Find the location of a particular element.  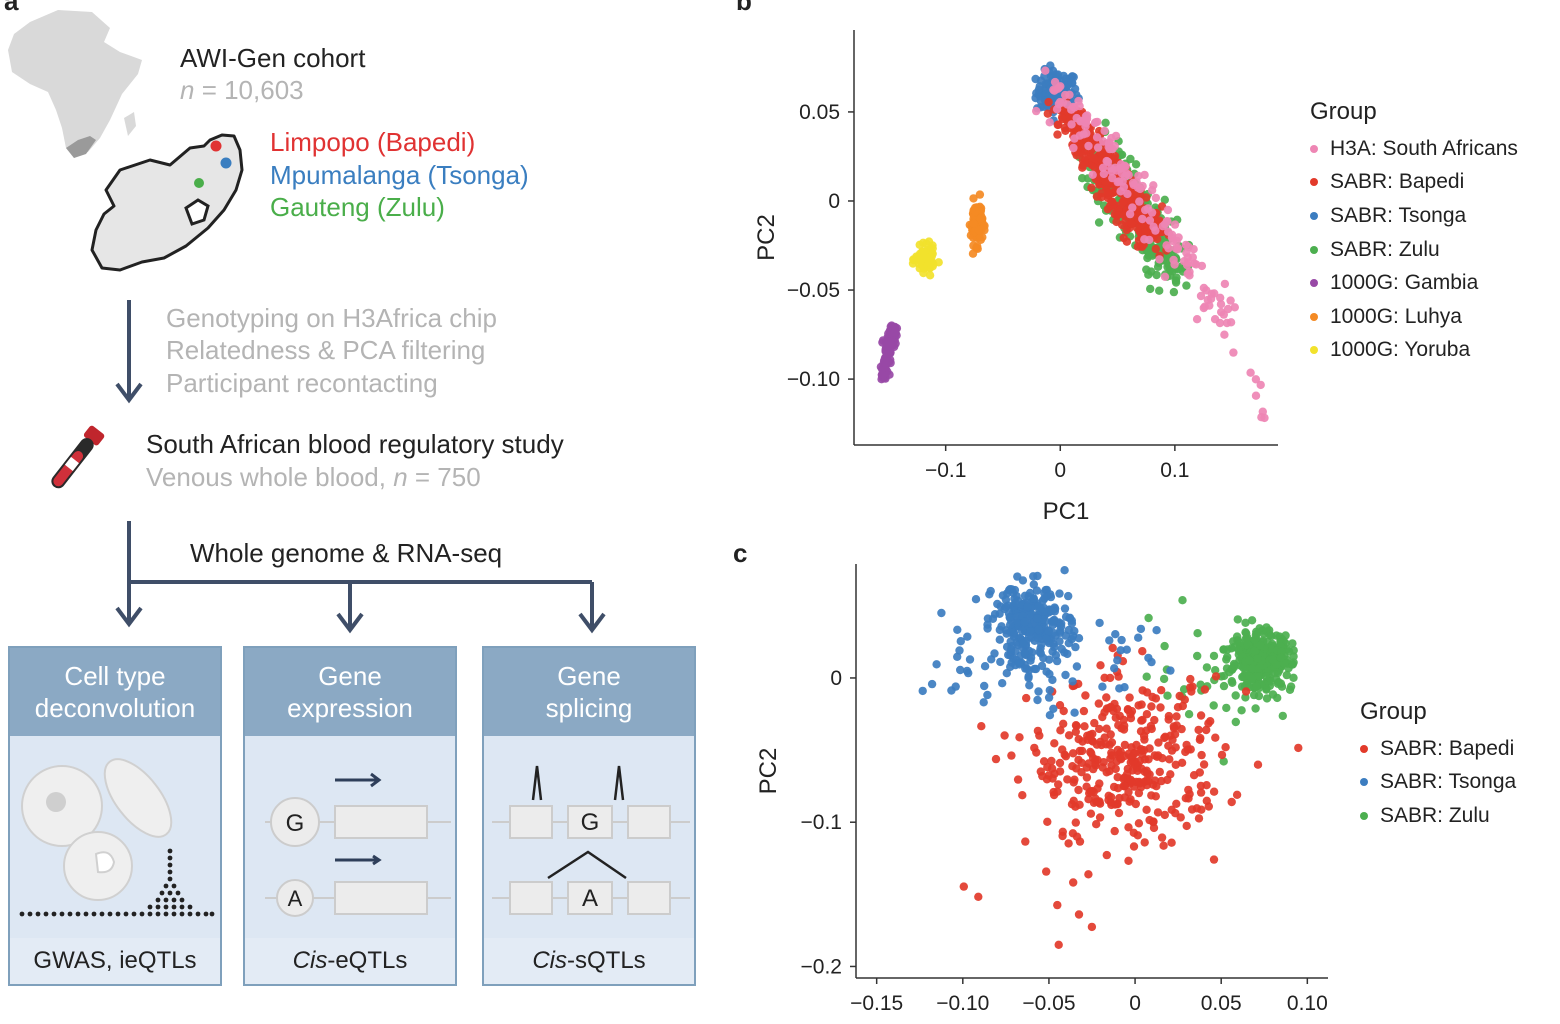

box-gene-splicing: Gene splicing G A Cis-sQTLs is located at coordinates (589, 816).